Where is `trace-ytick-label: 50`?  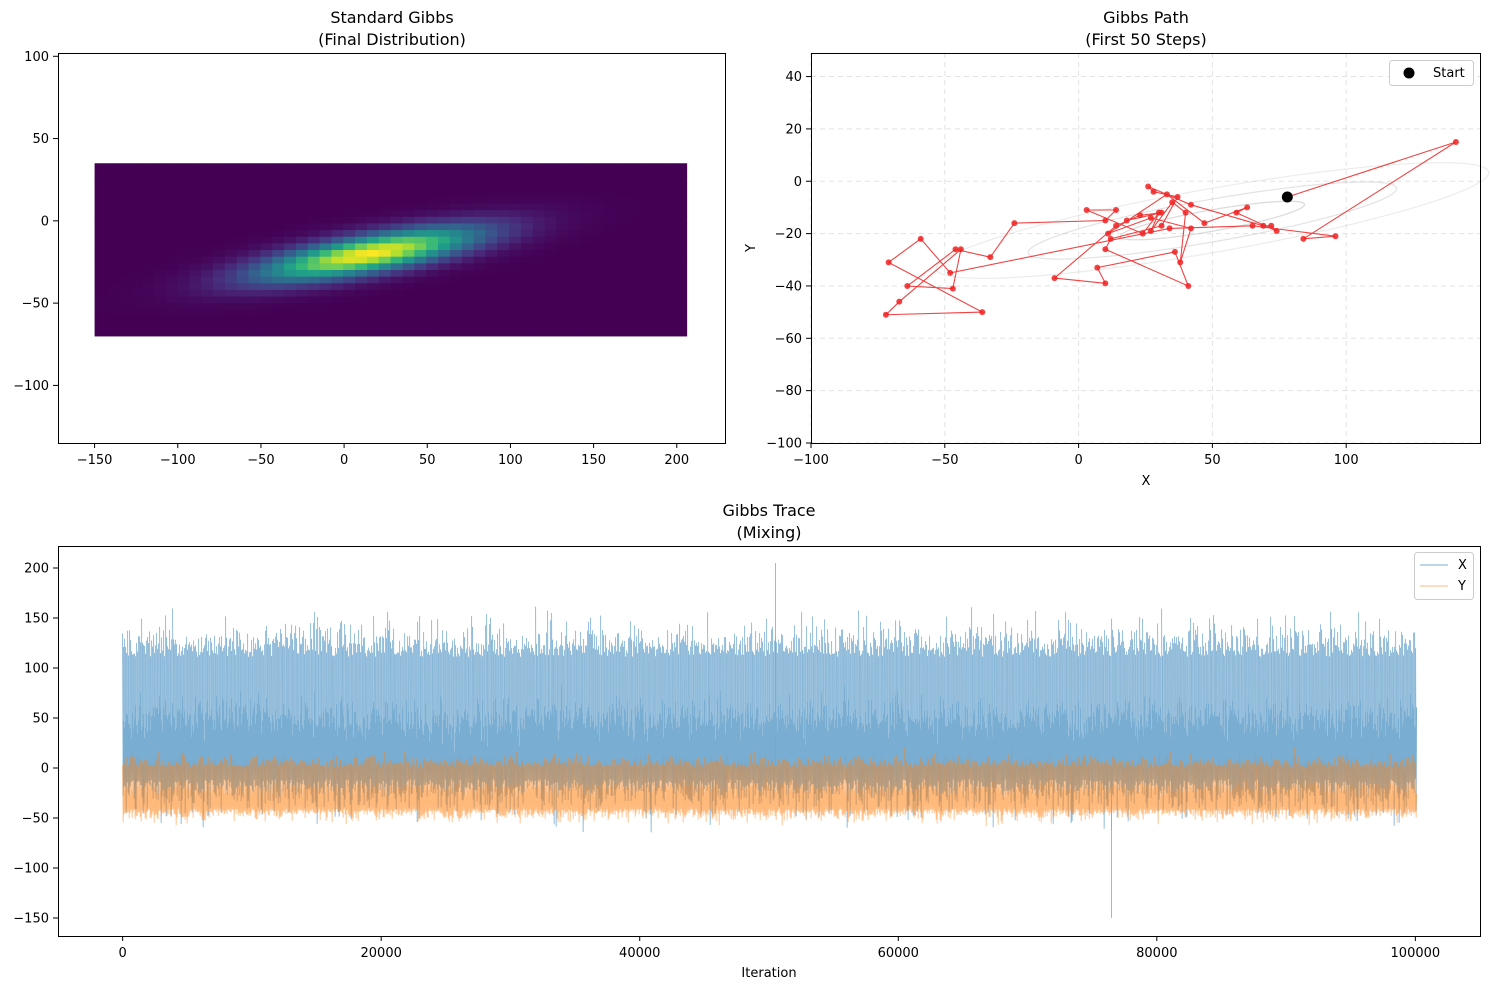 trace-ytick-label: 50 is located at coordinates (40, 719).